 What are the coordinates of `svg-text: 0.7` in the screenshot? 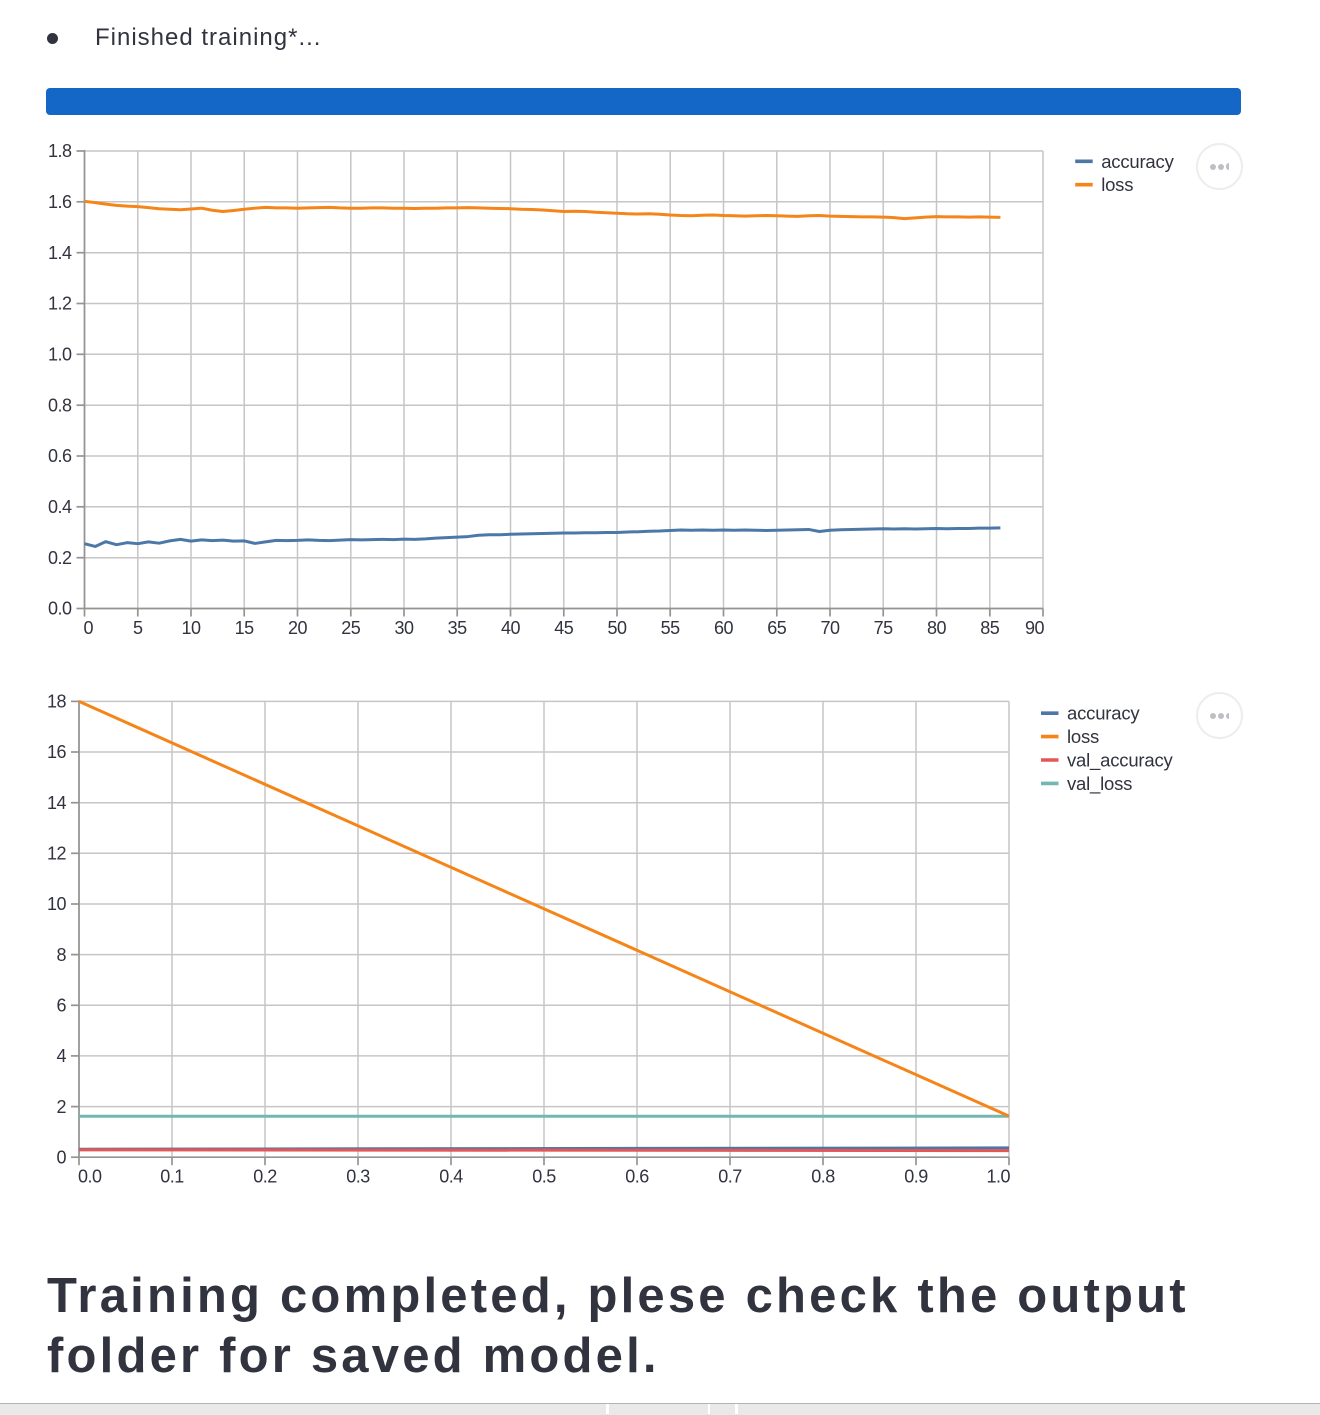 It's located at (730, 1177).